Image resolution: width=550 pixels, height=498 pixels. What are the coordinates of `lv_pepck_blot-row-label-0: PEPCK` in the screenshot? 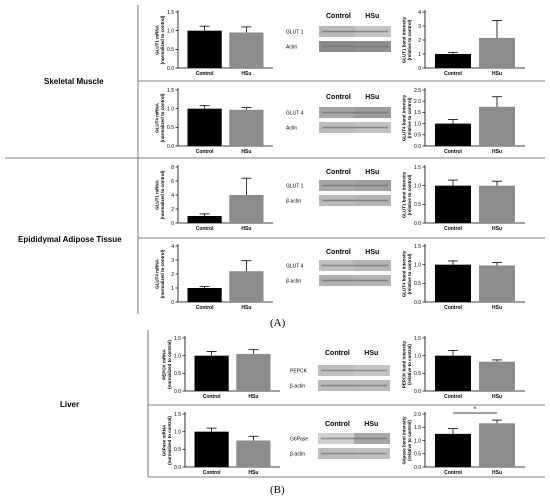 It's located at (299, 372).